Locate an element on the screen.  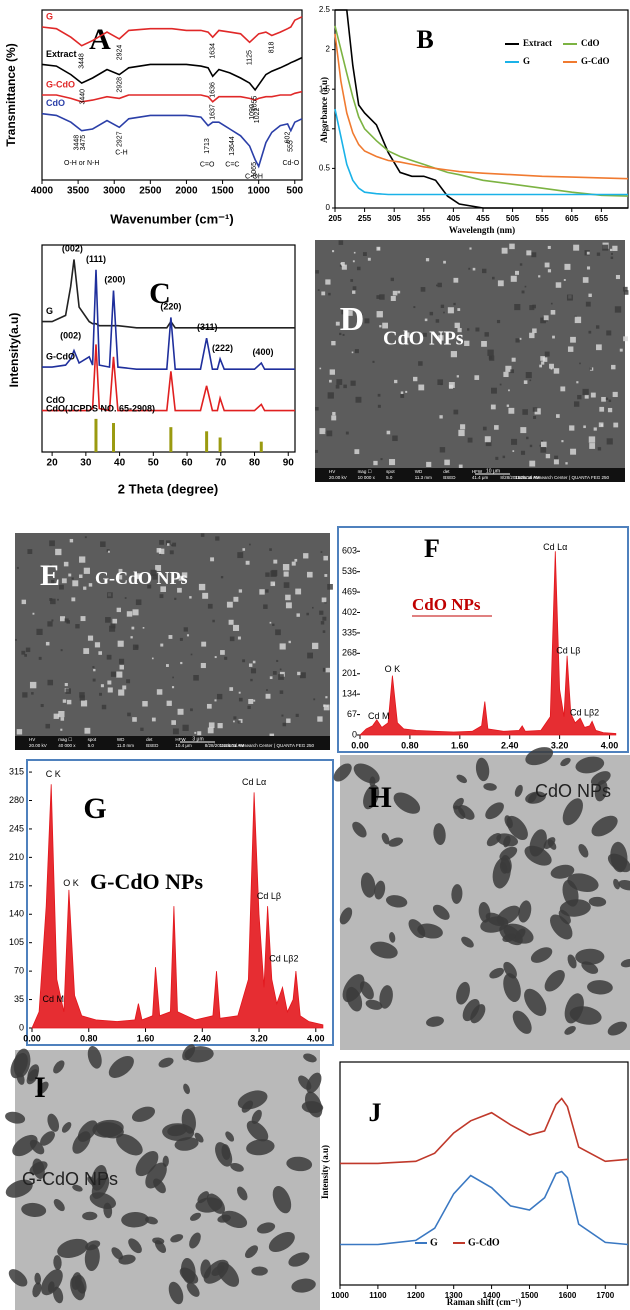
y-tick-label: 2.5 is located at coordinates (325, 9).